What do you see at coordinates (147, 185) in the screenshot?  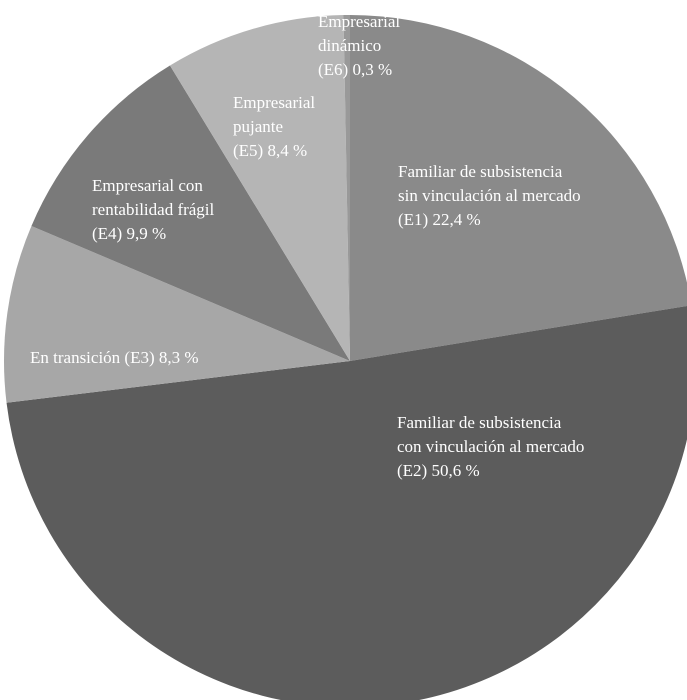 I see `slice-label-line: Empresarial con` at bounding box center [147, 185].